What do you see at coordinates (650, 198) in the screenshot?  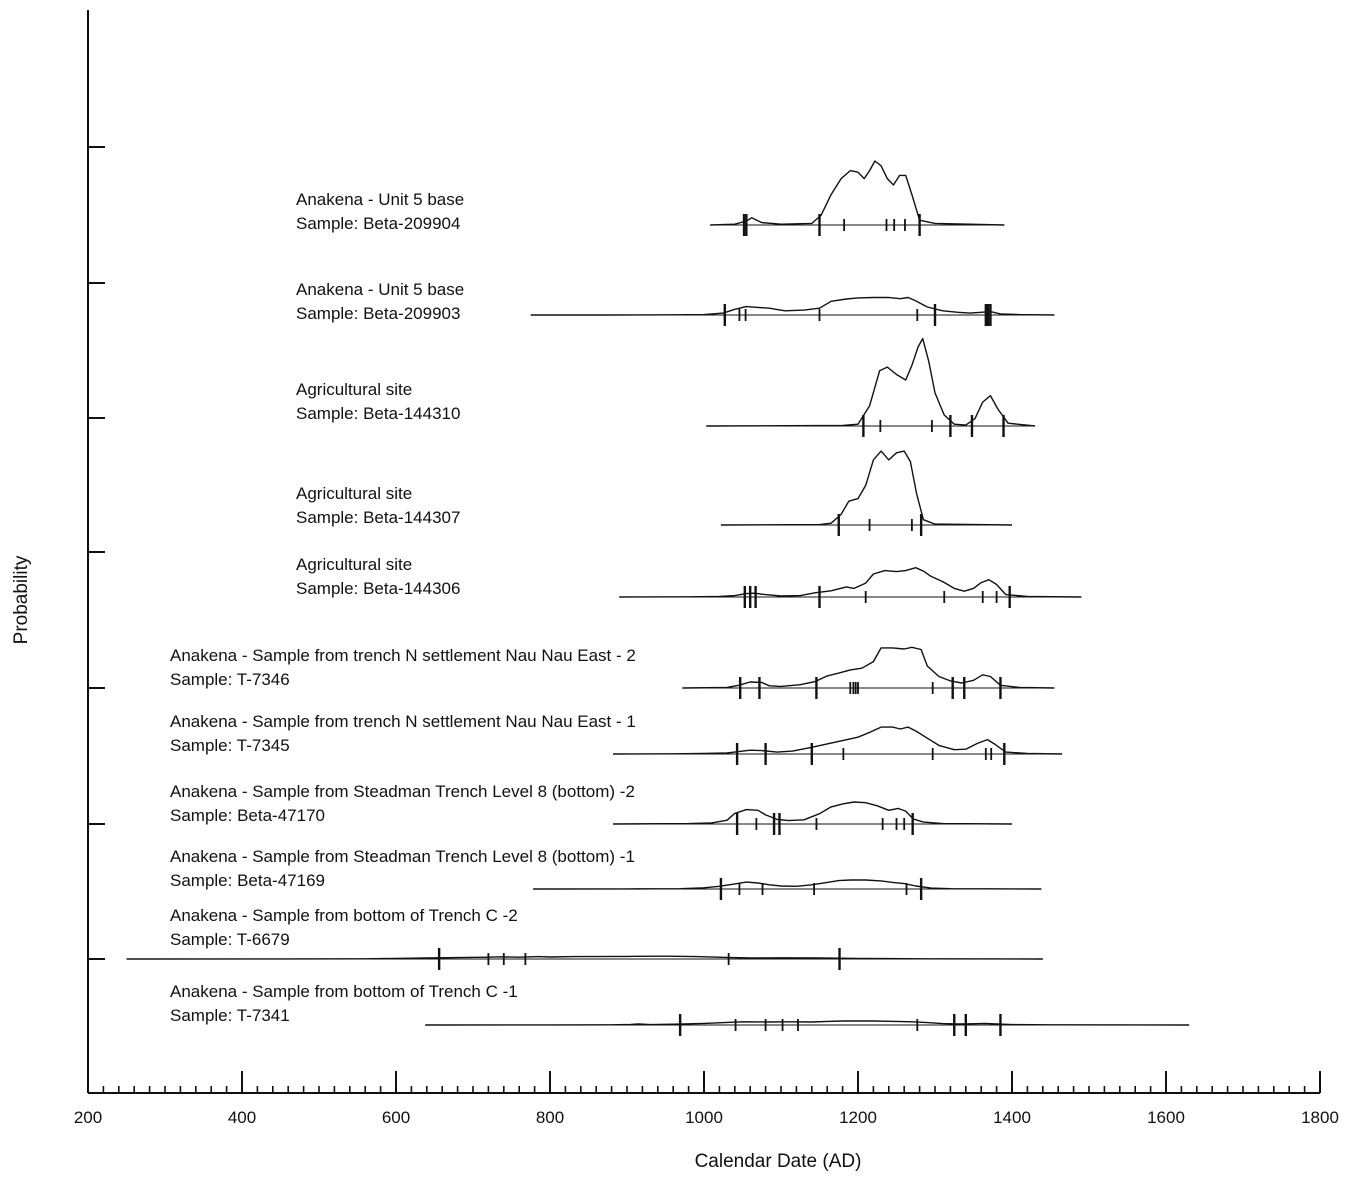 I see `series-1: Anakena - Unit 5 base Sample: Beta-209904` at bounding box center [650, 198].